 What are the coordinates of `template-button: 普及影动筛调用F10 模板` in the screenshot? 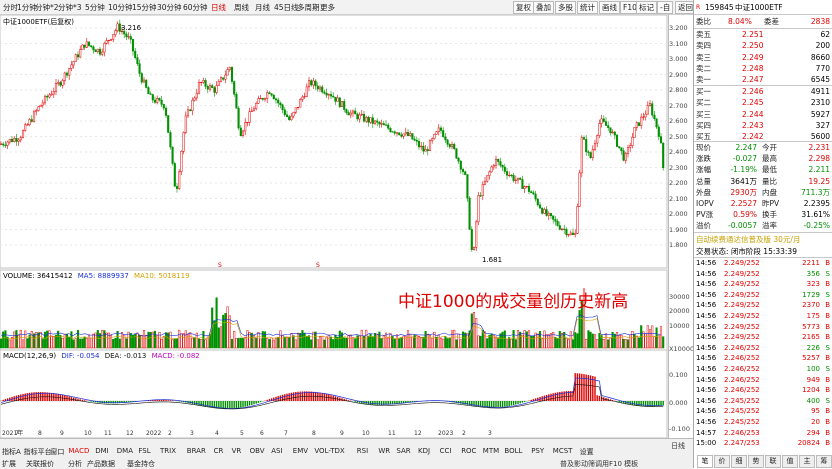 It's located at (599, 464).